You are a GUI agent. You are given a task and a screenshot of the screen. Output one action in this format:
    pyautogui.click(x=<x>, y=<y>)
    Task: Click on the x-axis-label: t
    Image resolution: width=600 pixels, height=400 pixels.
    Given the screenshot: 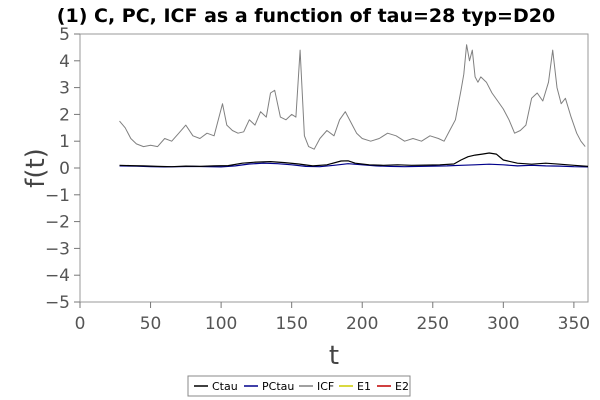 What is the action you would take?
    pyautogui.click(x=334, y=356)
    